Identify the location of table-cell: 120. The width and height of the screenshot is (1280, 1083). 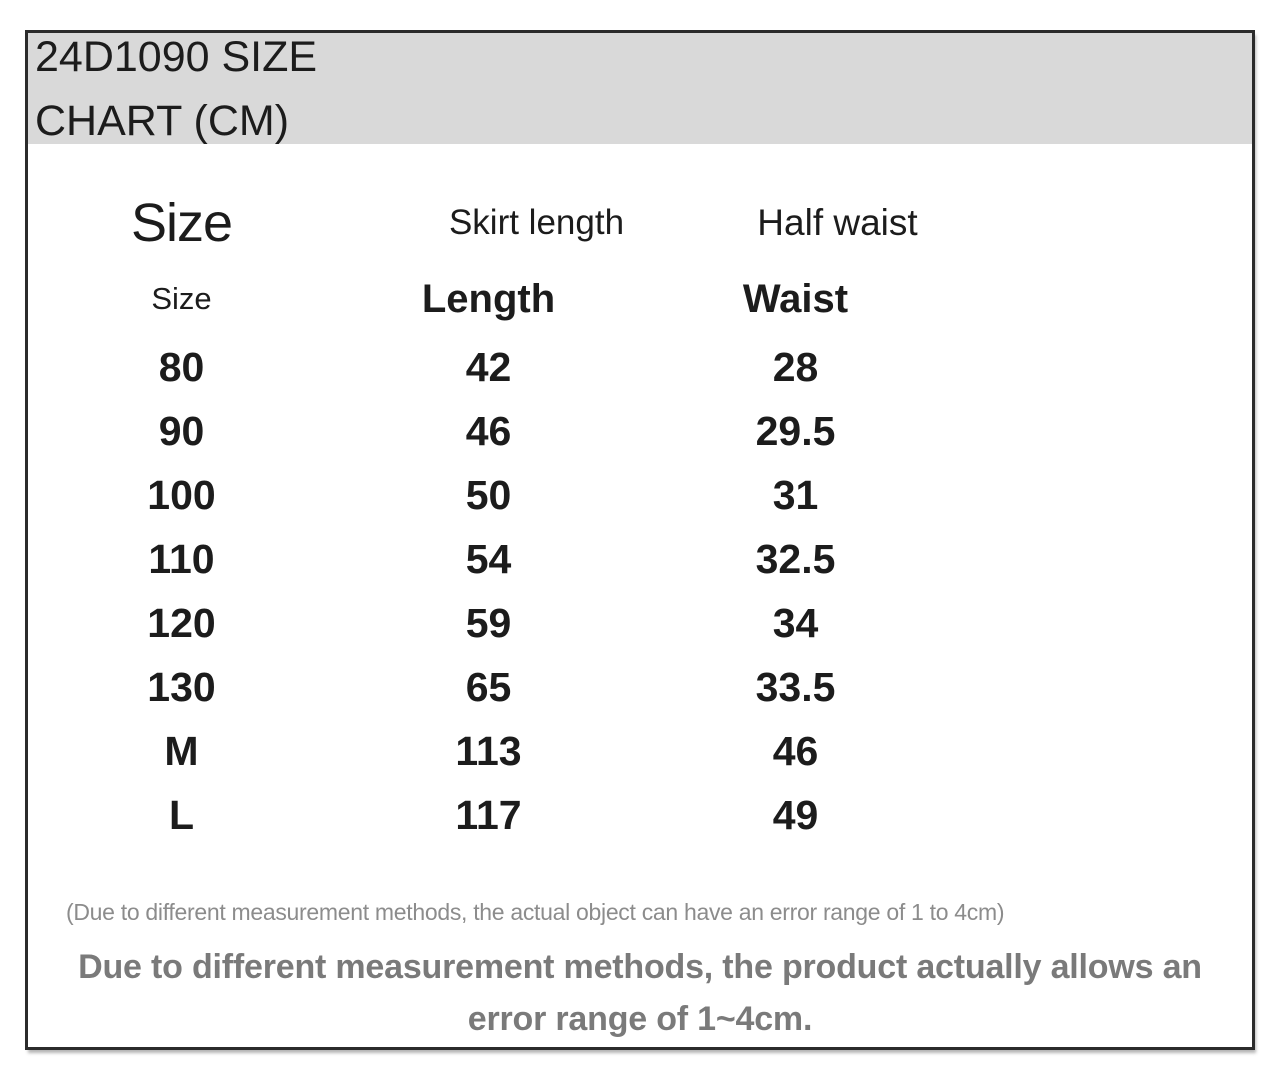
(181, 622).